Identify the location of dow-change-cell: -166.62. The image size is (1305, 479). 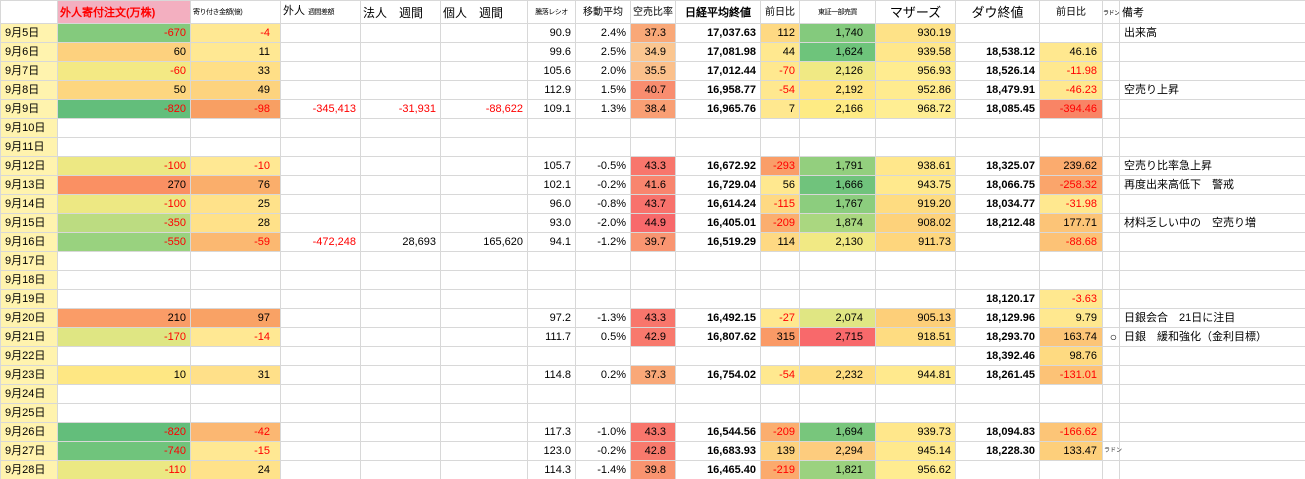
(1071, 432).